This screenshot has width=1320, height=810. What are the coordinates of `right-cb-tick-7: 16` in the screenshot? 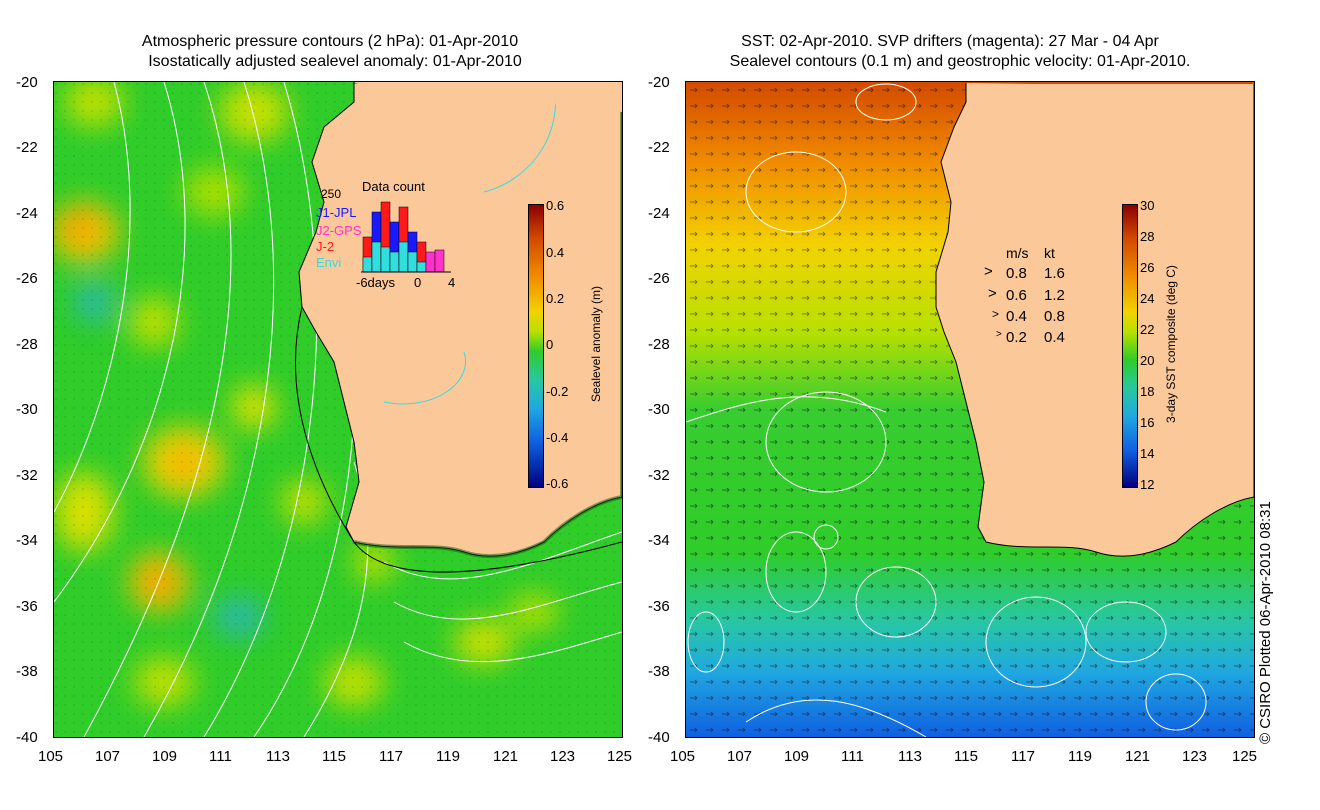 It's located at (1147, 422).